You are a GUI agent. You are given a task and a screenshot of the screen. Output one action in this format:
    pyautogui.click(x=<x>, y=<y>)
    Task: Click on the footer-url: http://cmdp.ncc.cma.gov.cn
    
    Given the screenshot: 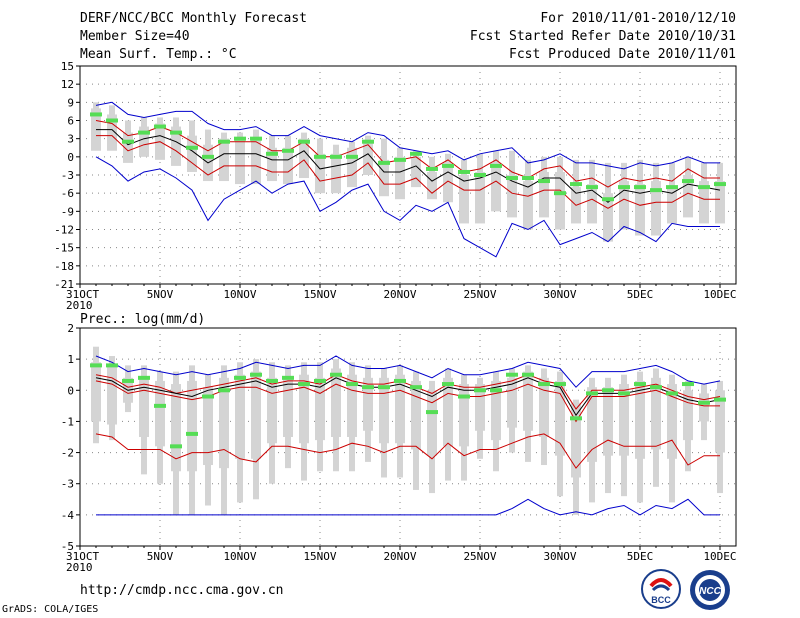 What is the action you would take?
    pyautogui.click(x=182, y=590)
    